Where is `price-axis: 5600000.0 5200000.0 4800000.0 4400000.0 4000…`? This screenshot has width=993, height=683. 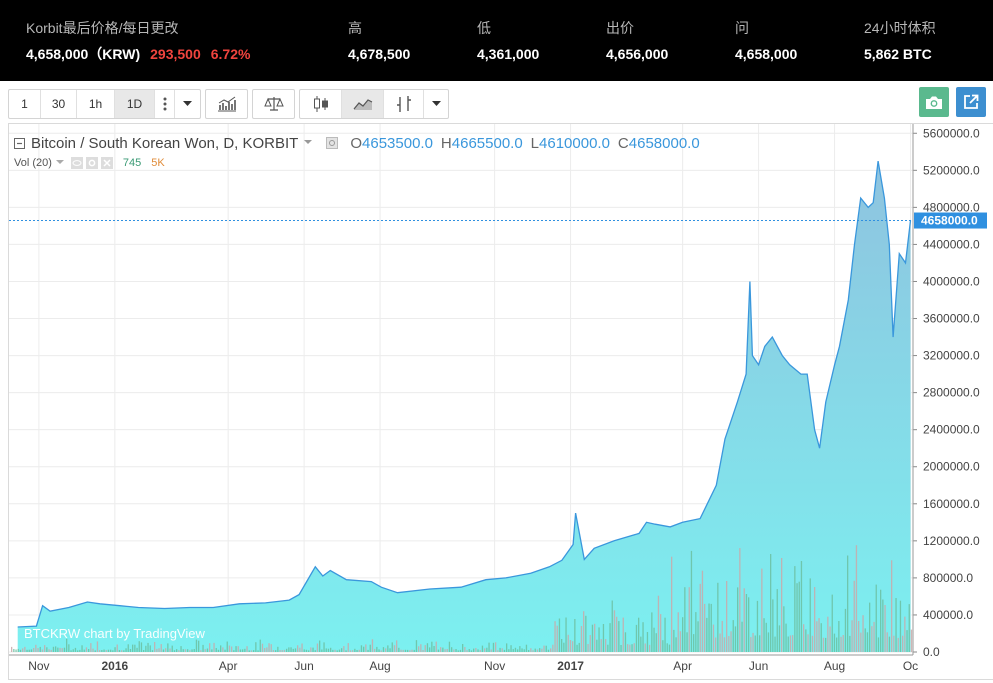 price-axis: 5600000.0 5200000.0 4800000.0 4400000.0 4000… is located at coordinates (949, 391).